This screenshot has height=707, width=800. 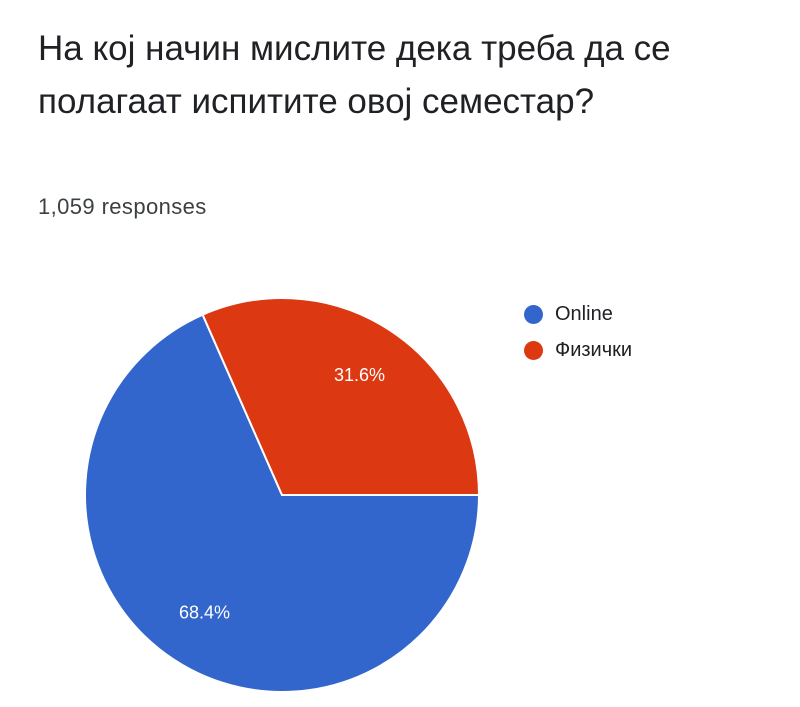 What do you see at coordinates (594, 349) in the screenshot?
I see `legend-label-fizichki: Физички` at bounding box center [594, 349].